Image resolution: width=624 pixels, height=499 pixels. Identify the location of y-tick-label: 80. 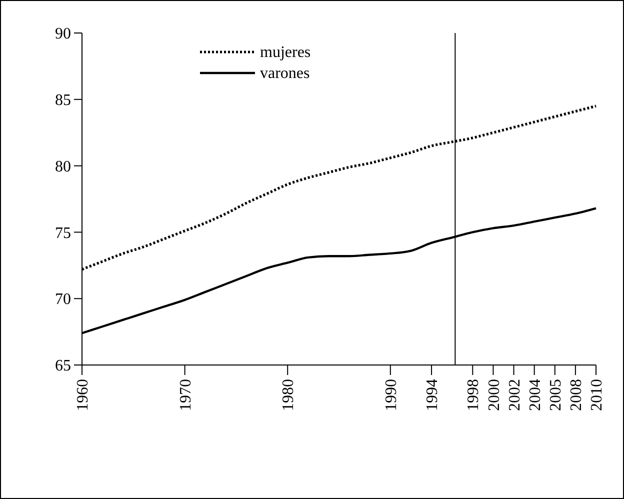
(63, 167).